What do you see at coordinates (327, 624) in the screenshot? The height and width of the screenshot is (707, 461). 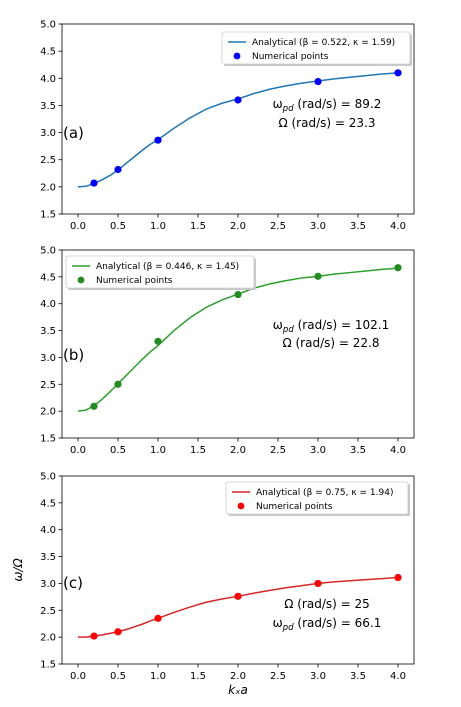 I see `annotation-text: ωpd (rad/s) = 66.1` at bounding box center [327, 624].